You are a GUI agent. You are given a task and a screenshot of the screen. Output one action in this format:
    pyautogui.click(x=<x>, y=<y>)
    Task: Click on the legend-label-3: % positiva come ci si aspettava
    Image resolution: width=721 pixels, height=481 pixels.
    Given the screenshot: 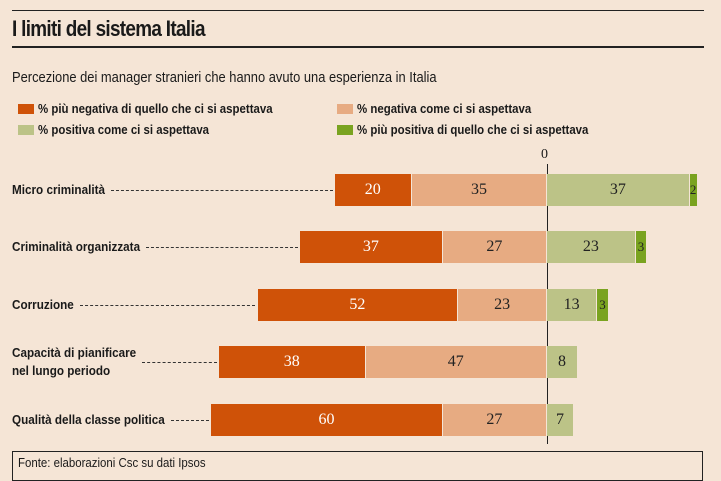 What is the action you would take?
    pyautogui.click(x=124, y=129)
    